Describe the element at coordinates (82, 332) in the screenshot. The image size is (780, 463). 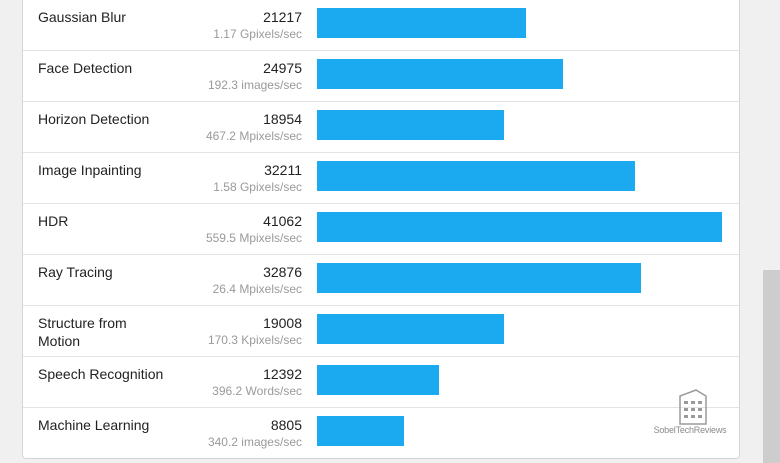
I see `test-name: Structure from Motion` at that location.